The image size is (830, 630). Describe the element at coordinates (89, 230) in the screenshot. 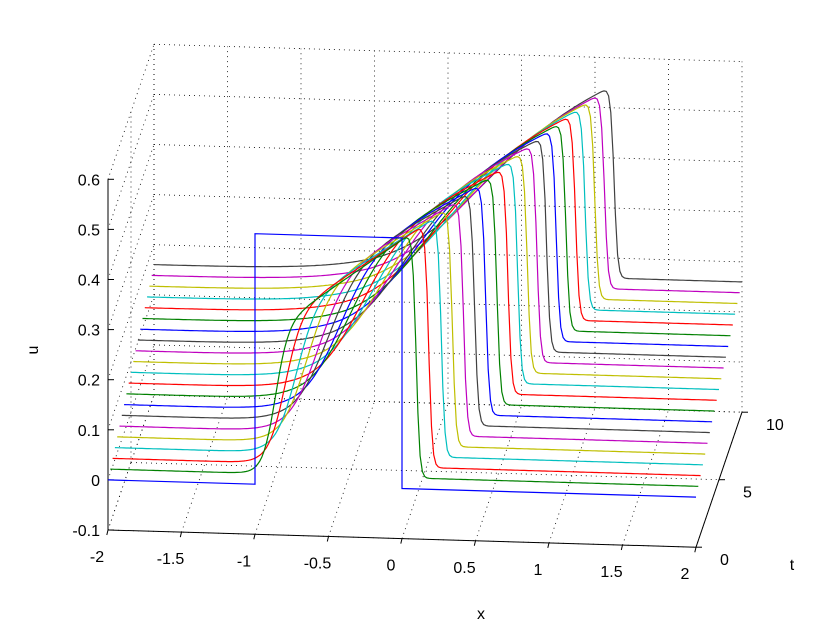

I see `u-tick-label: 0.5` at that location.